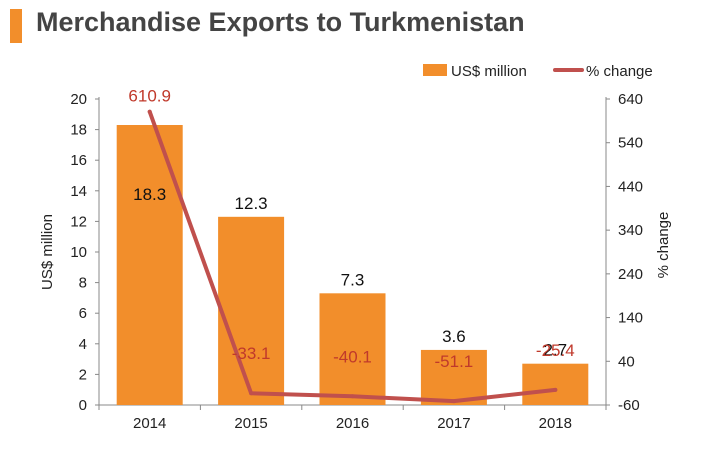 This screenshot has height=451, width=704. What do you see at coordinates (619, 71) in the screenshot?
I see `legend-label-line: % change` at bounding box center [619, 71].